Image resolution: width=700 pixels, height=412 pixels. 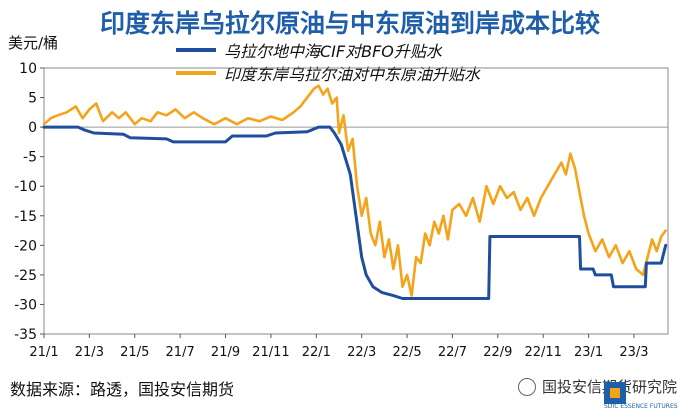 I want to click on chart-title: 印度东岸乌拉尔原油与中东原油到岸成本比较, so click(x=349, y=23).